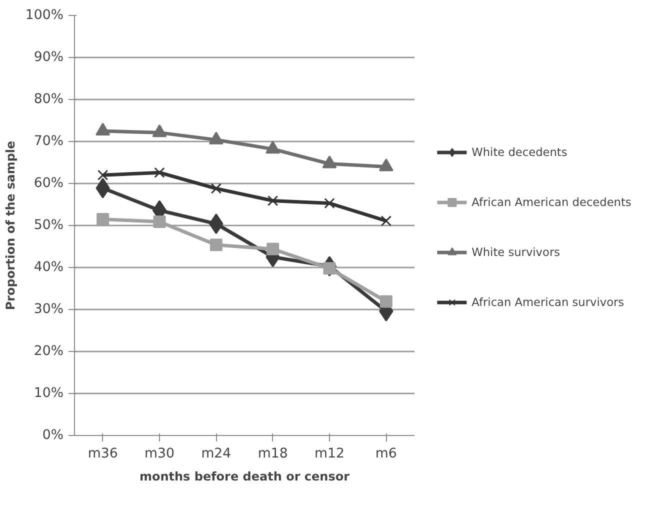 Image resolution: width=665 pixels, height=511 pixels. Describe the element at coordinates (49, 267) in the screenshot. I see `y-tick-label: 40%` at that location.